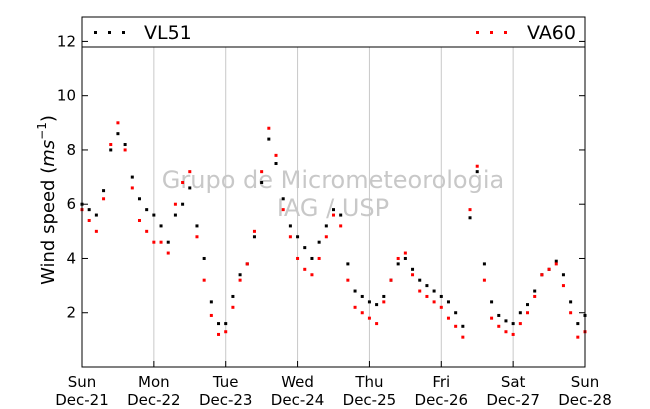 Image resolution: width=650 pixels, height=409 pixels. Describe the element at coordinates (585, 400) in the screenshot. I see `x-tick-label-date: Dec-28` at that location.